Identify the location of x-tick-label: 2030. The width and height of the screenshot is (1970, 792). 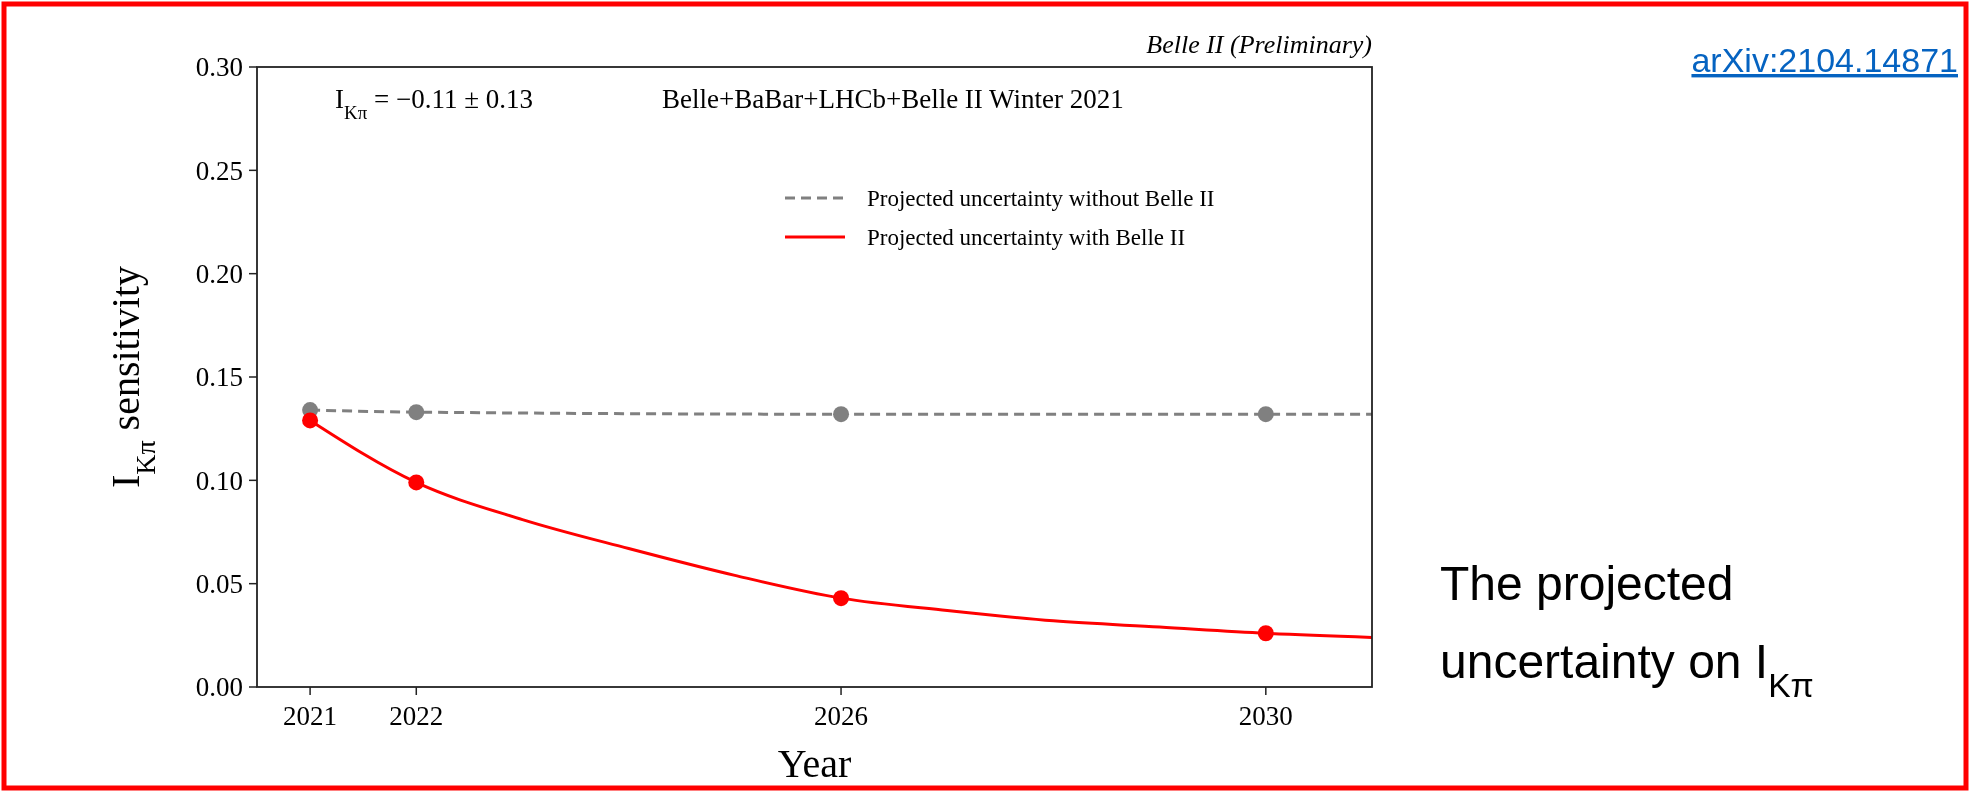
(1265, 716).